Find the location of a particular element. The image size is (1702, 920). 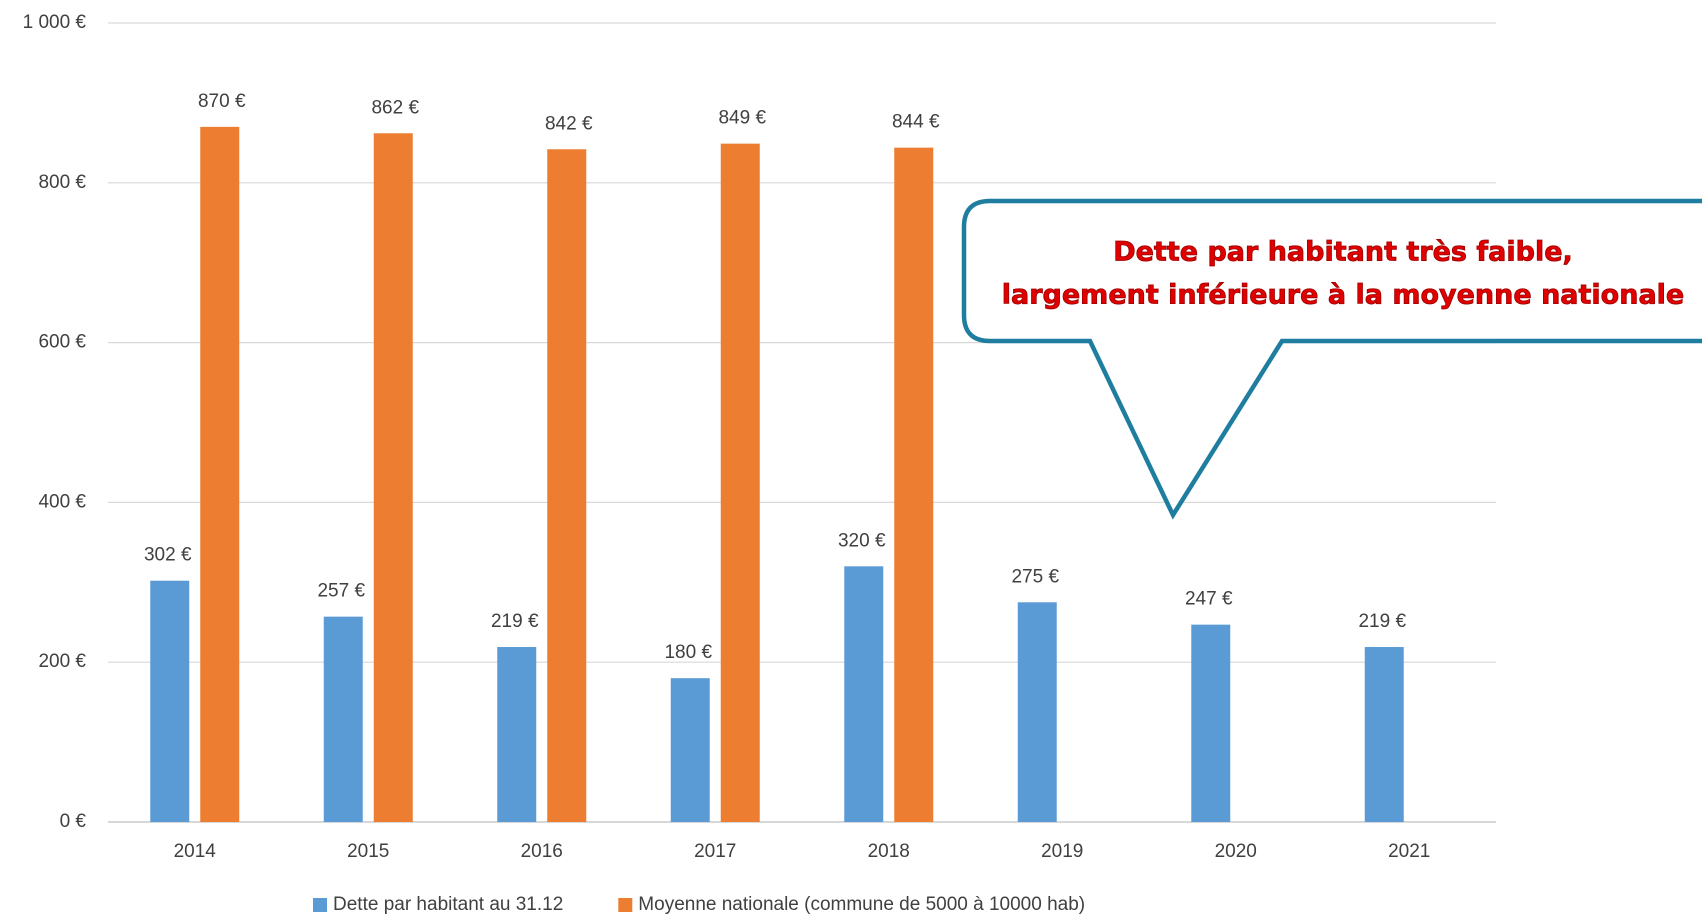

data-label: 849 € is located at coordinates (742, 118).